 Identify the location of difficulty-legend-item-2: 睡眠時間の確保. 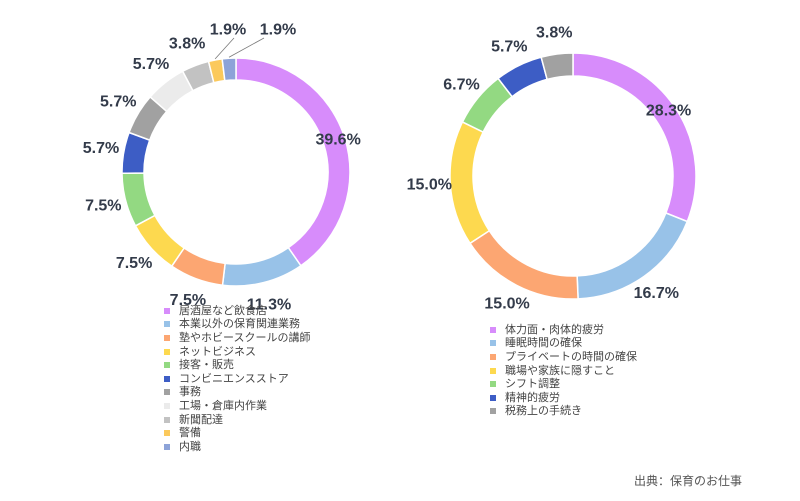
(563, 344).